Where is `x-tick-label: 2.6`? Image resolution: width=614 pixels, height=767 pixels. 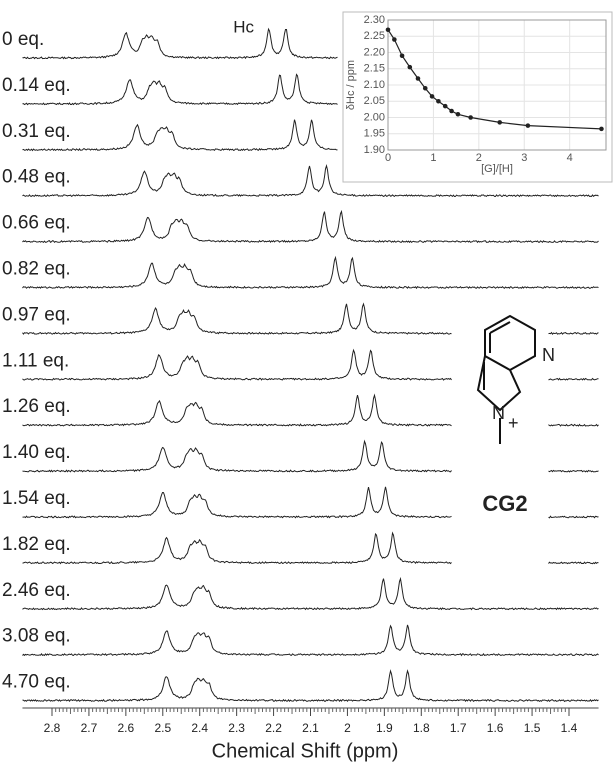 x-tick-label: 2.6 is located at coordinates (126, 728).